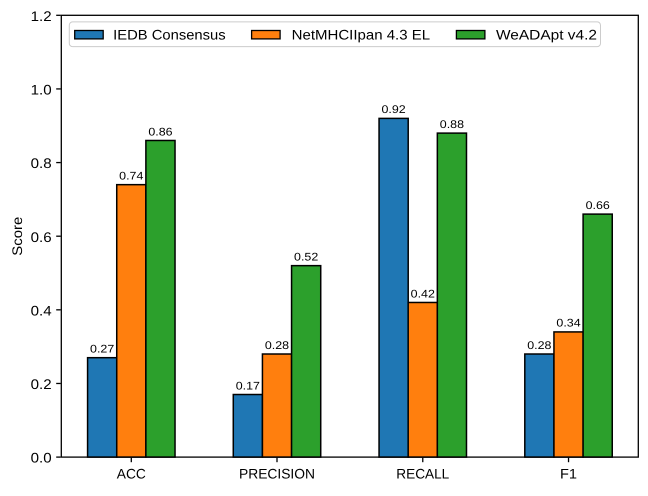 Image resolution: width=648 pixels, height=496 pixels. What do you see at coordinates (17, 235) in the screenshot?
I see `svg-text: Score` at bounding box center [17, 235].